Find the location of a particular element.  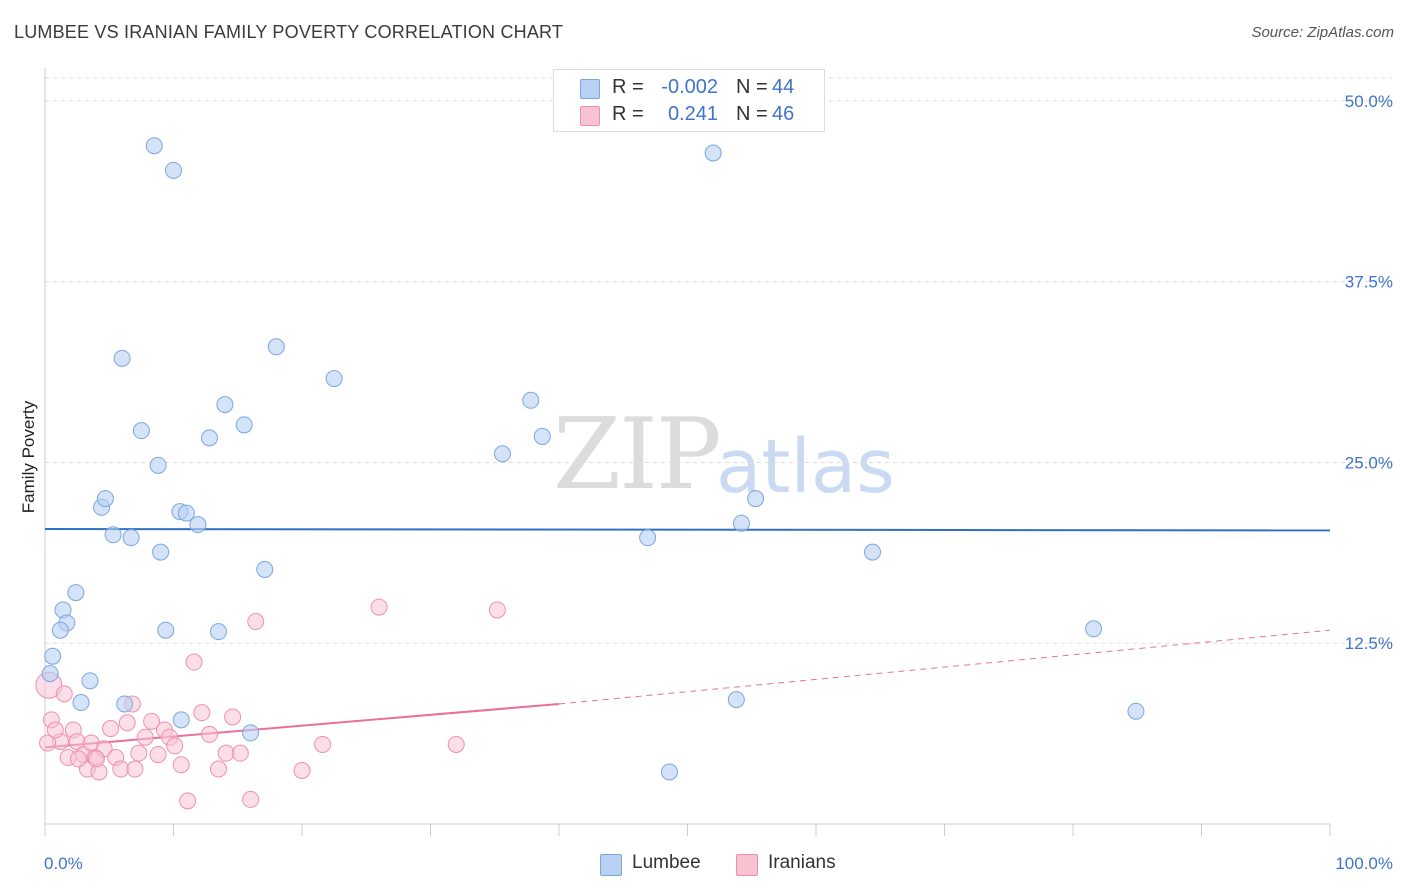

r-value: -0.002 is located at coordinates (689, 87).